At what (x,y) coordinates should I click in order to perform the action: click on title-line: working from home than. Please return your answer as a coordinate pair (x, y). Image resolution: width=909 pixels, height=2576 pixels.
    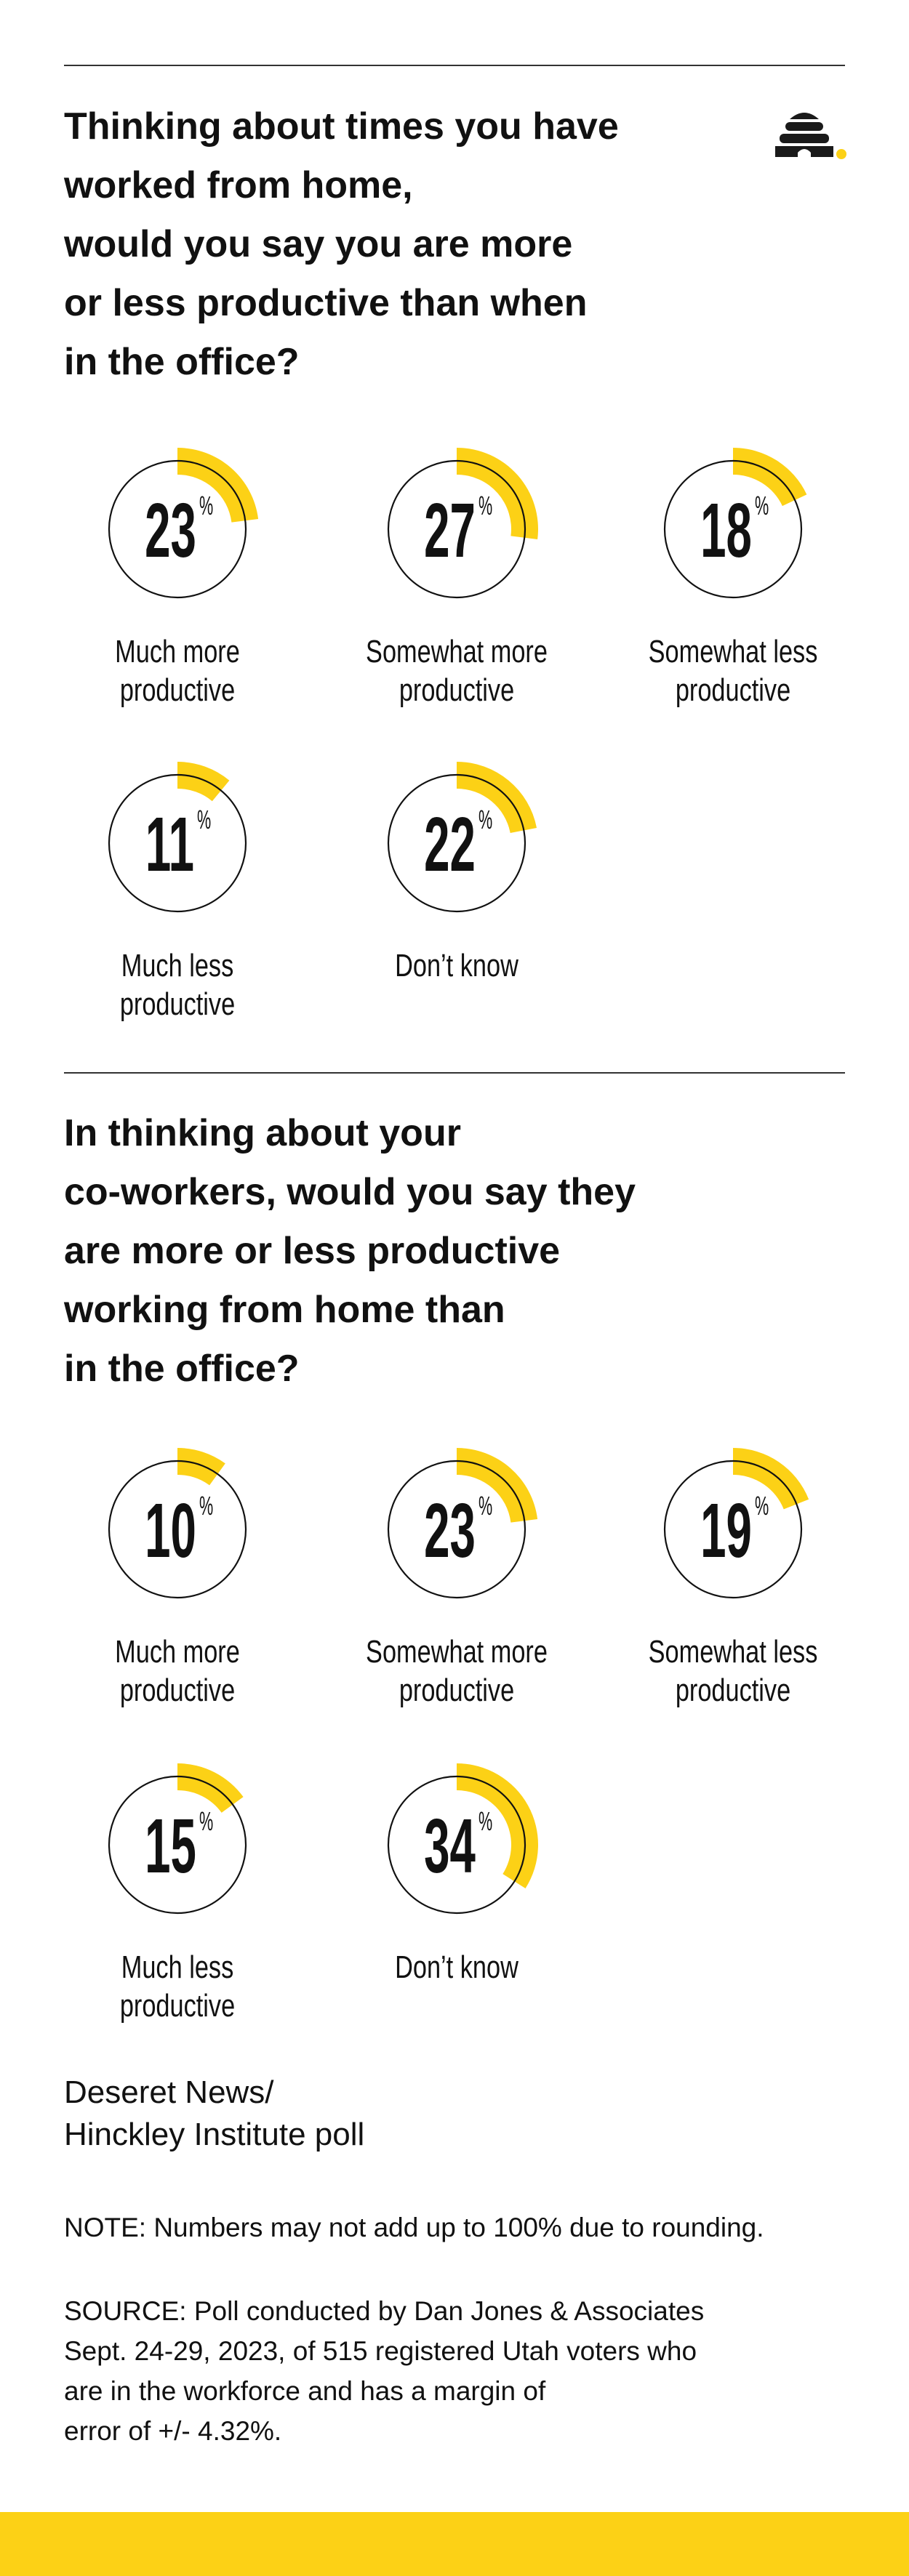
    Looking at the image, I should click on (284, 1310).